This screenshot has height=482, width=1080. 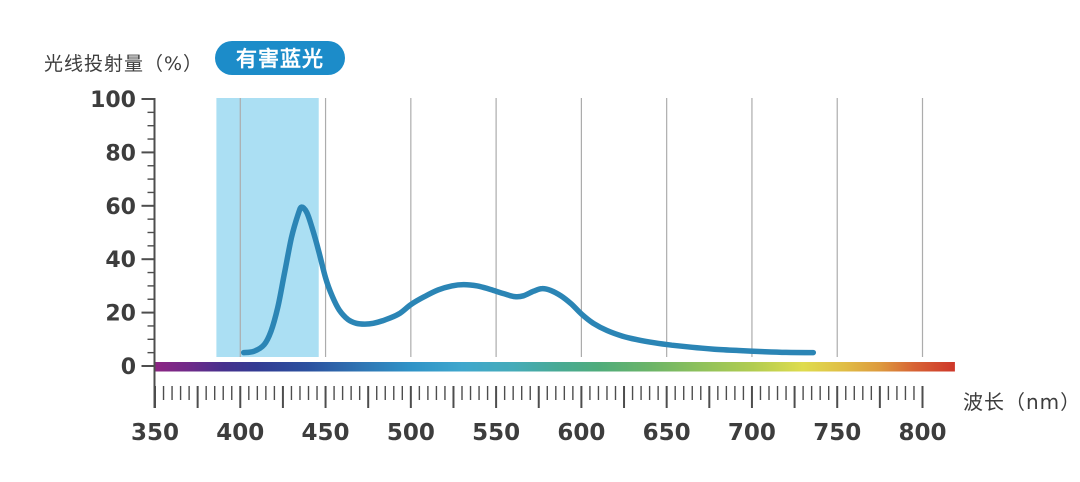 I want to click on svg-text: 400, so click(x=240, y=433).